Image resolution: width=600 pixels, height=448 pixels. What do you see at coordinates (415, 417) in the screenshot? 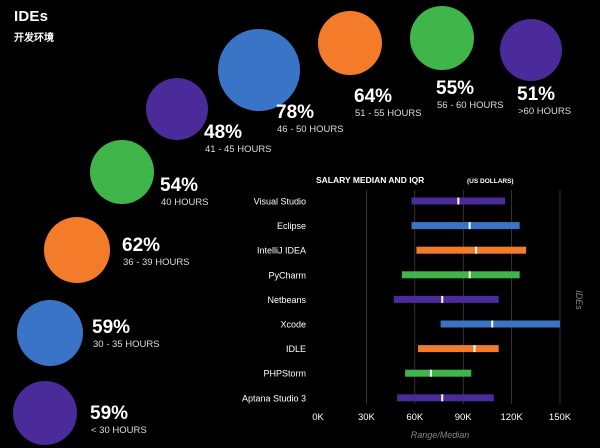
I see `x-tick-label: 60K` at bounding box center [415, 417].